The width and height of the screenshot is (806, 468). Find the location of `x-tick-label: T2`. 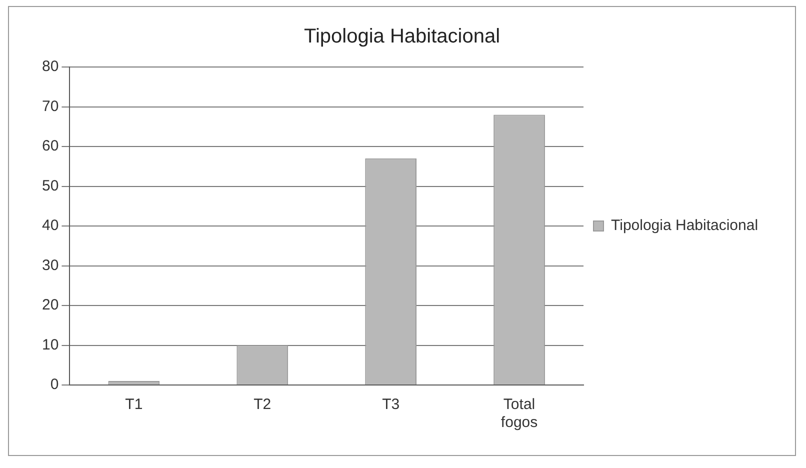

x-tick-label: T2 is located at coordinates (263, 405).